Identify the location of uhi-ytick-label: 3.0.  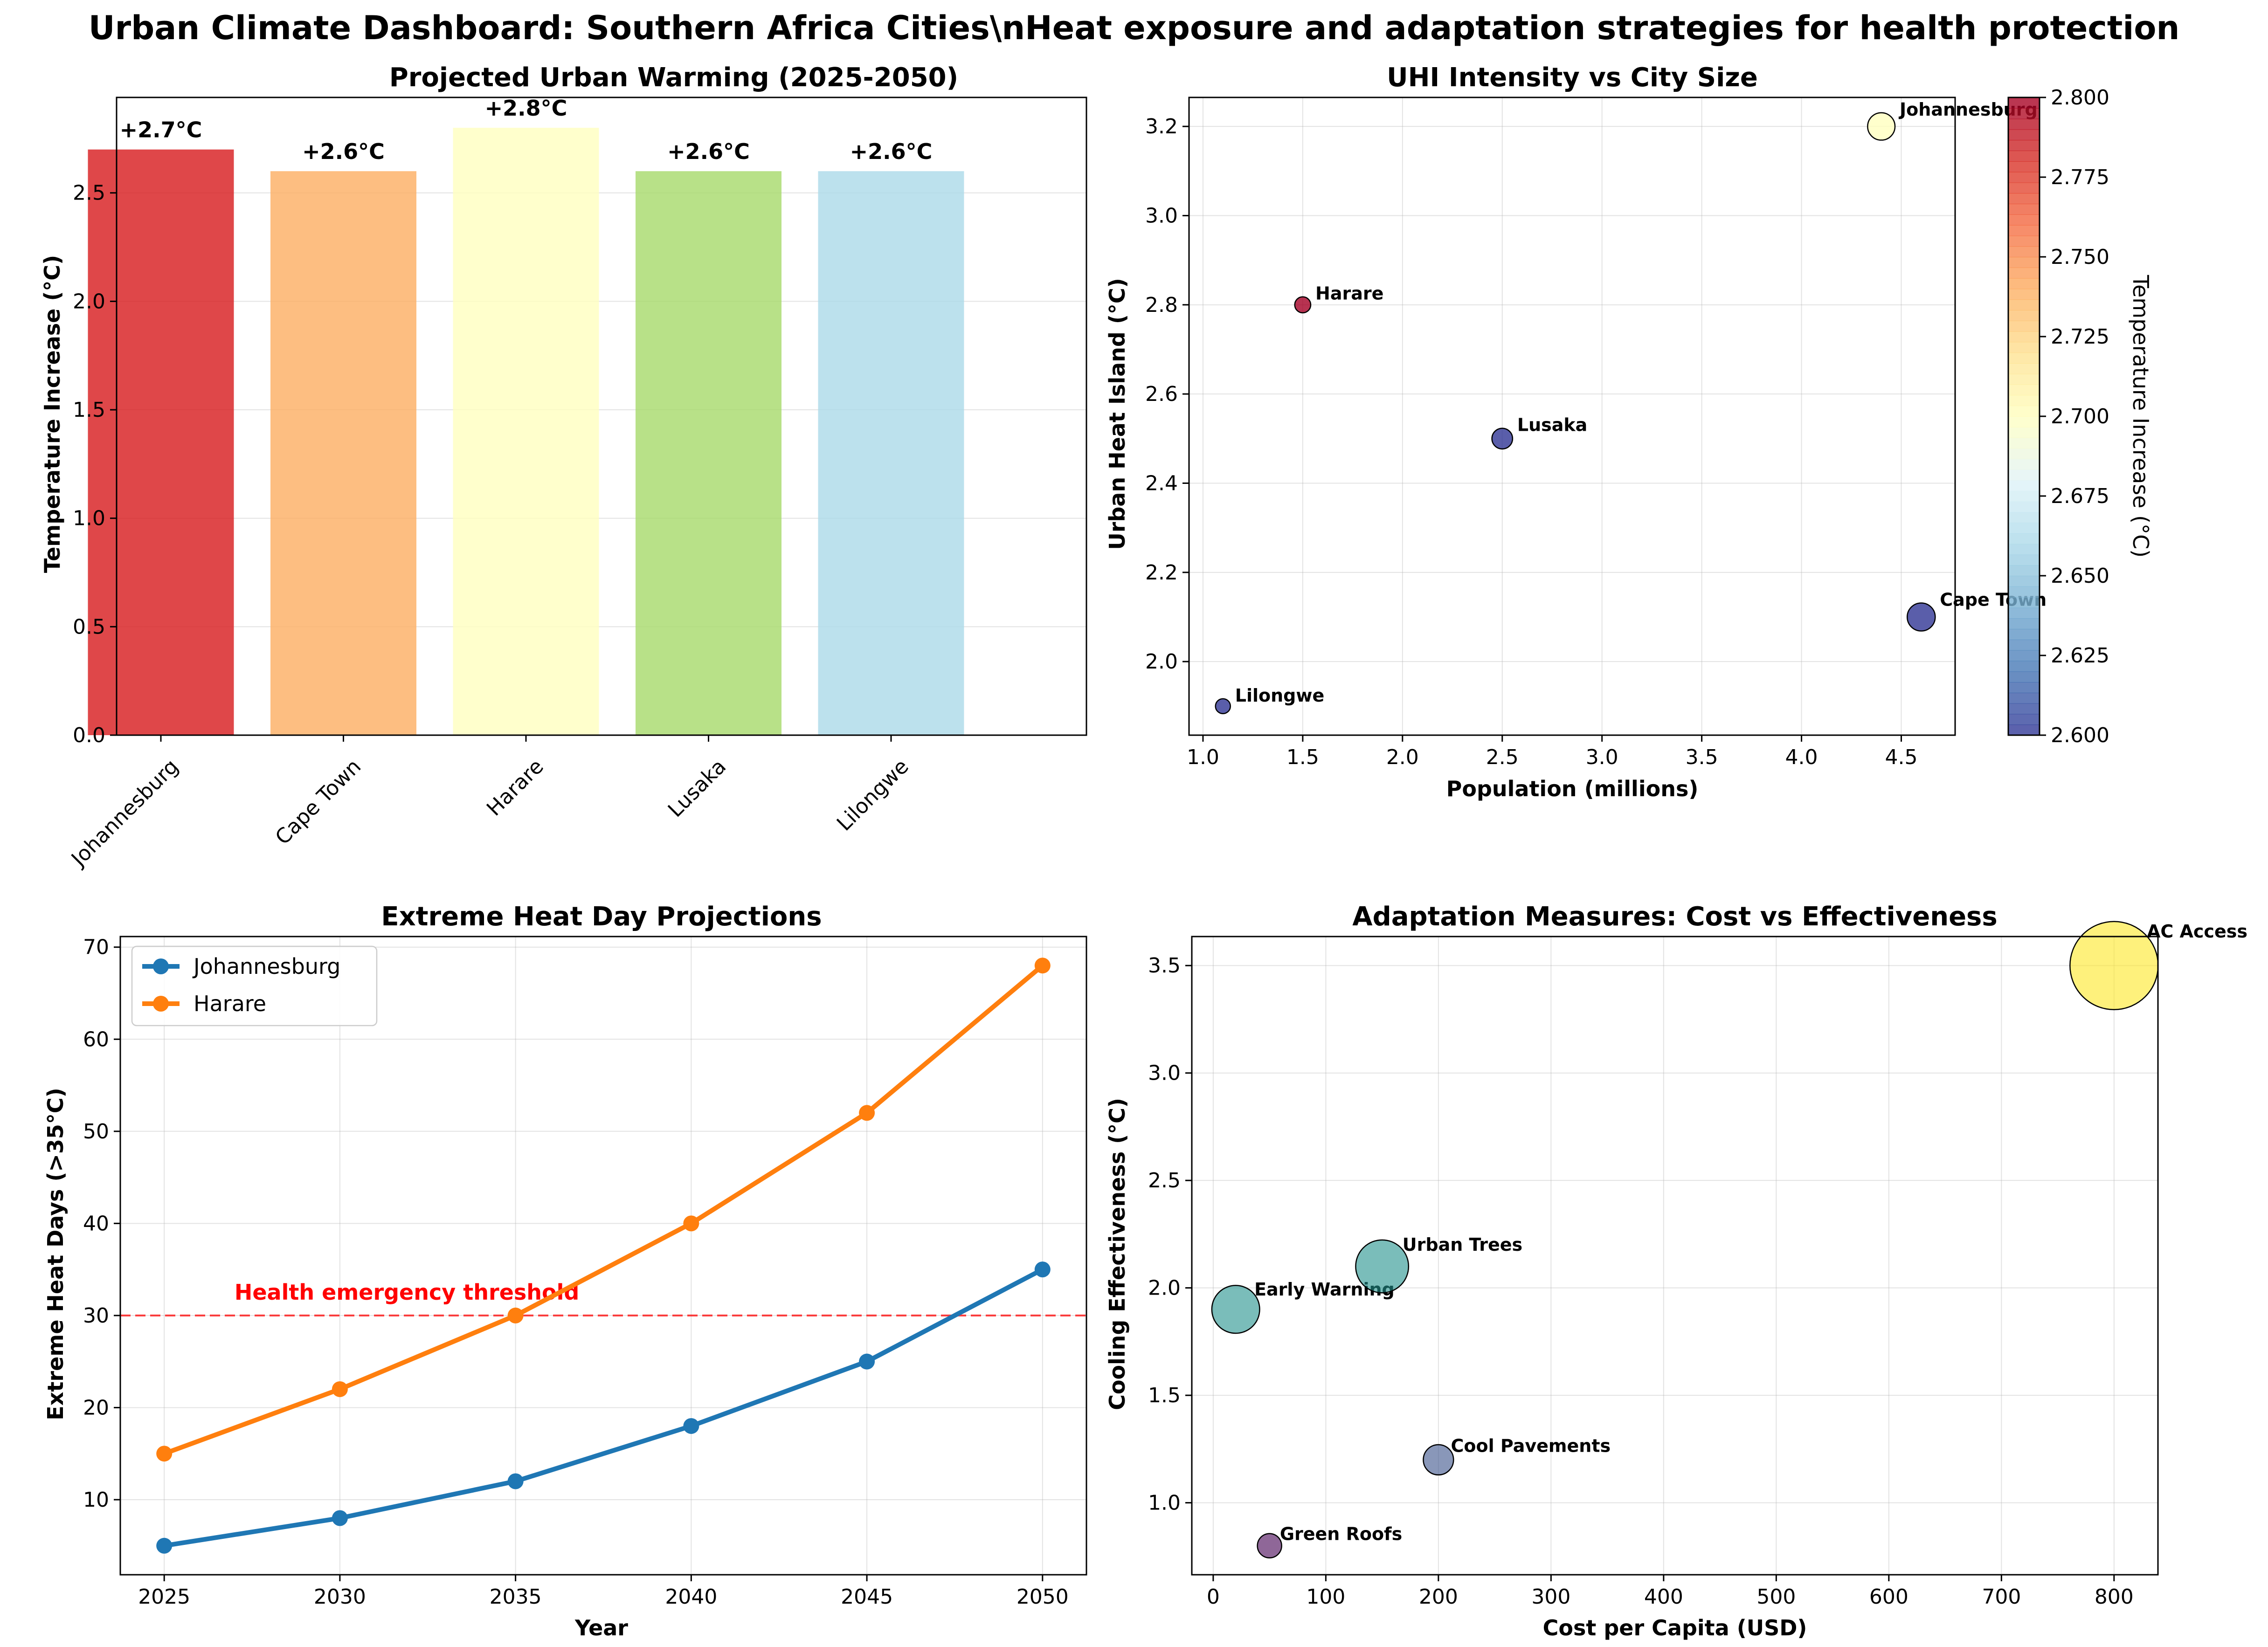
(1161, 216).